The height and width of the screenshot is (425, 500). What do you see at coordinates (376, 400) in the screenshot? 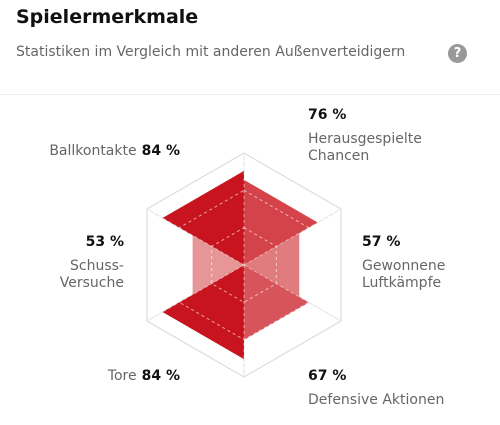
I see `category-label: Defensive Aktionen` at bounding box center [376, 400].